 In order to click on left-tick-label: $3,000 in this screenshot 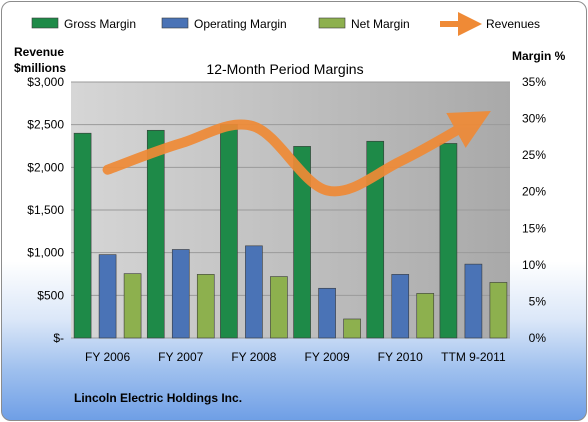, I will do `click(45, 82)`.